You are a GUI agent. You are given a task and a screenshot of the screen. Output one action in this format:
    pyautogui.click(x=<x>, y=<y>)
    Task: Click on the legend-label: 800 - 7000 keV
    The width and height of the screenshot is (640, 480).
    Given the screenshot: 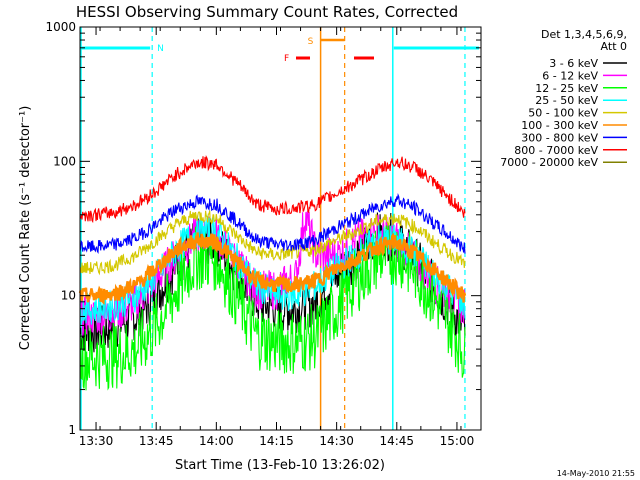 What is the action you would take?
    pyautogui.click(x=556, y=150)
    